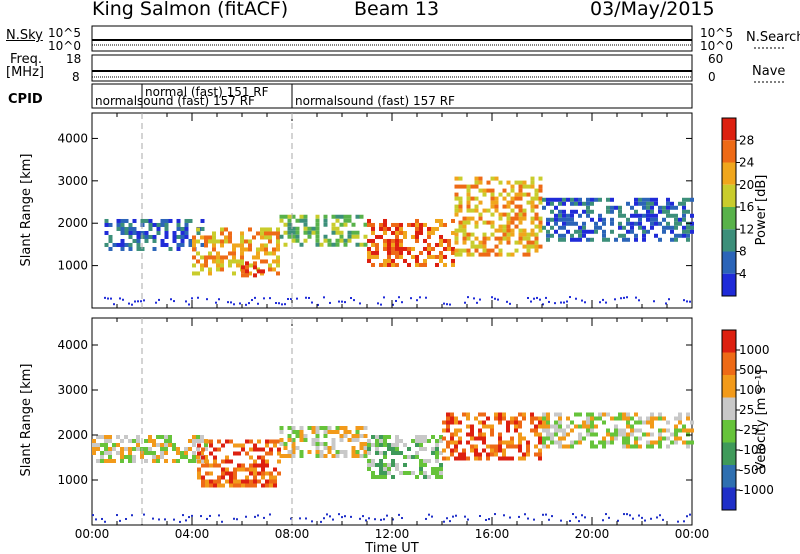 The image size is (800, 554). Describe the element at coordinates (392, 68) in the screenshot. I see `freq-axes` at that location.